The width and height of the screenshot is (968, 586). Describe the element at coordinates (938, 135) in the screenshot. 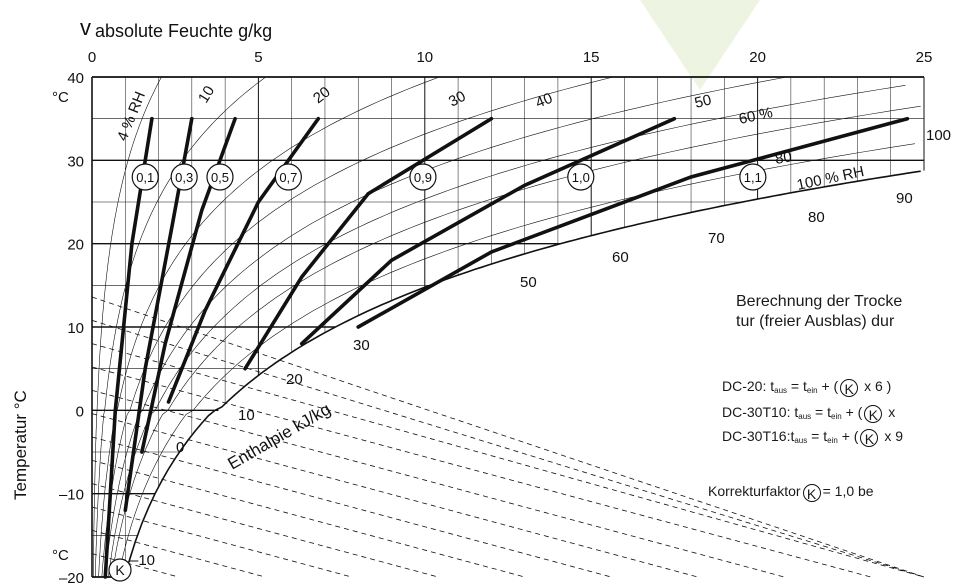

I see `enthalpy-label: 100` at that location.